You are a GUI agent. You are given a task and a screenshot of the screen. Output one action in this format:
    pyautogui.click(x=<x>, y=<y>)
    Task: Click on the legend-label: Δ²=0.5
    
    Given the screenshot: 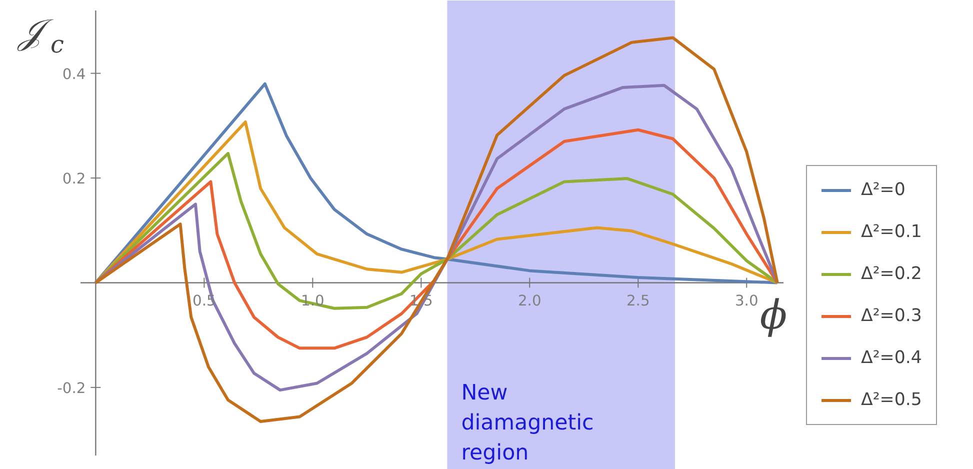 What is the action you would take?
    pyautogui.click(x=891, y=400)
    